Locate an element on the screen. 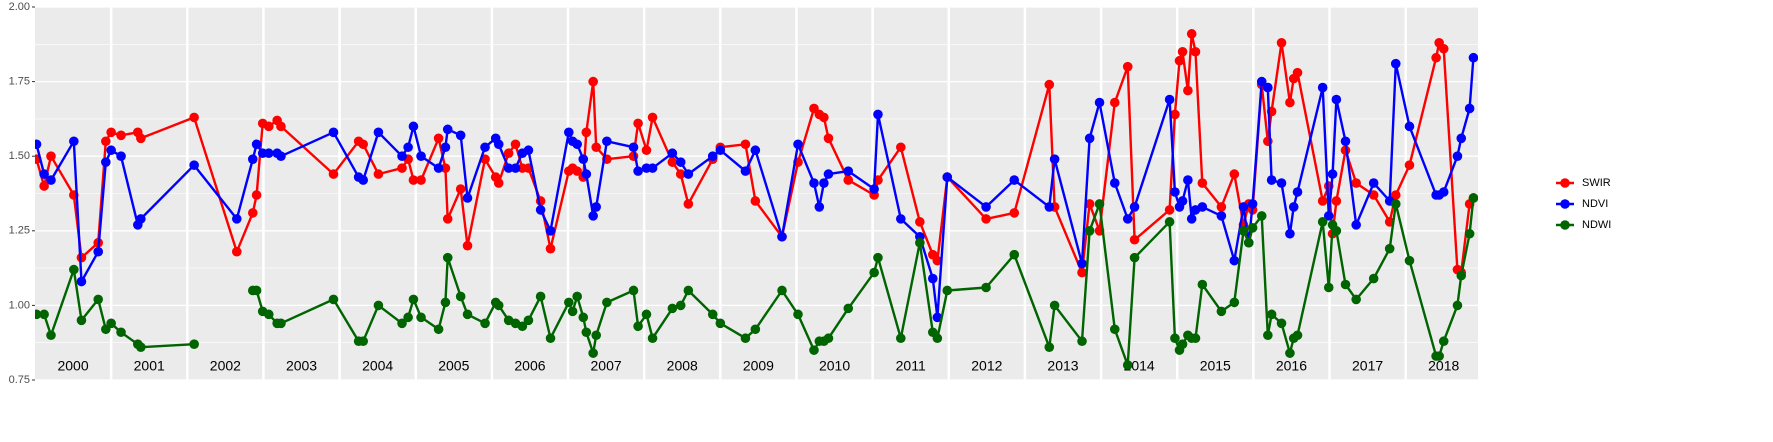 The height and width of the screenshot is (442, 1773). year-label: 2017 is located at coordinates (1367, 366).